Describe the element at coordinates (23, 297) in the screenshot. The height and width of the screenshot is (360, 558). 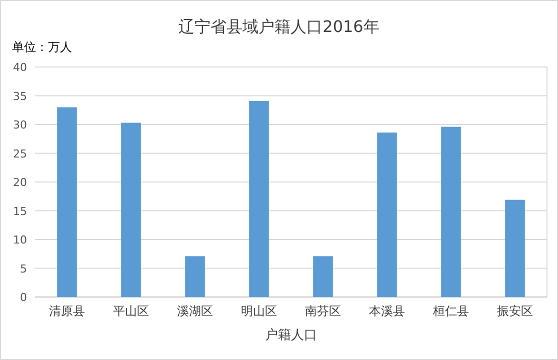
I see `y-tick-label: 0` at that location.